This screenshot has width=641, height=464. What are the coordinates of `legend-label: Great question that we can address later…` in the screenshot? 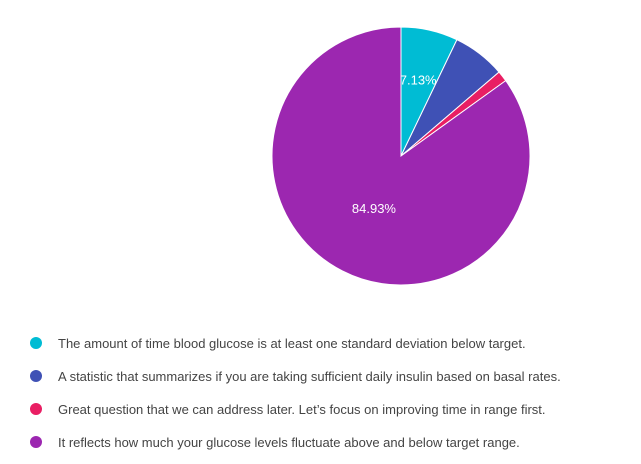 It's located at (302, 409).